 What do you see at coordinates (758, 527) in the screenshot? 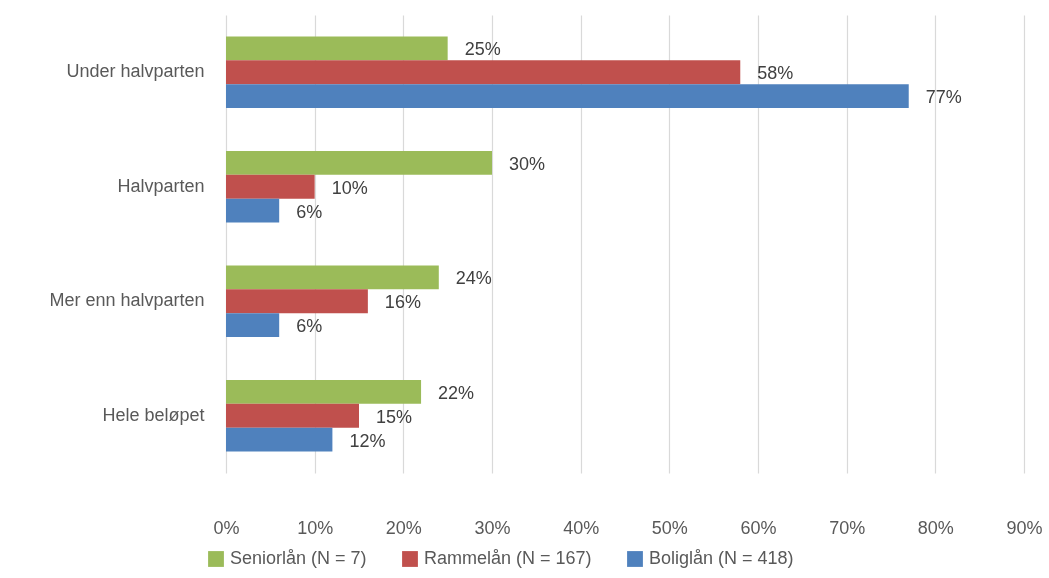
I see `x-tick-label: 60%` at bounding box center [758, 527].